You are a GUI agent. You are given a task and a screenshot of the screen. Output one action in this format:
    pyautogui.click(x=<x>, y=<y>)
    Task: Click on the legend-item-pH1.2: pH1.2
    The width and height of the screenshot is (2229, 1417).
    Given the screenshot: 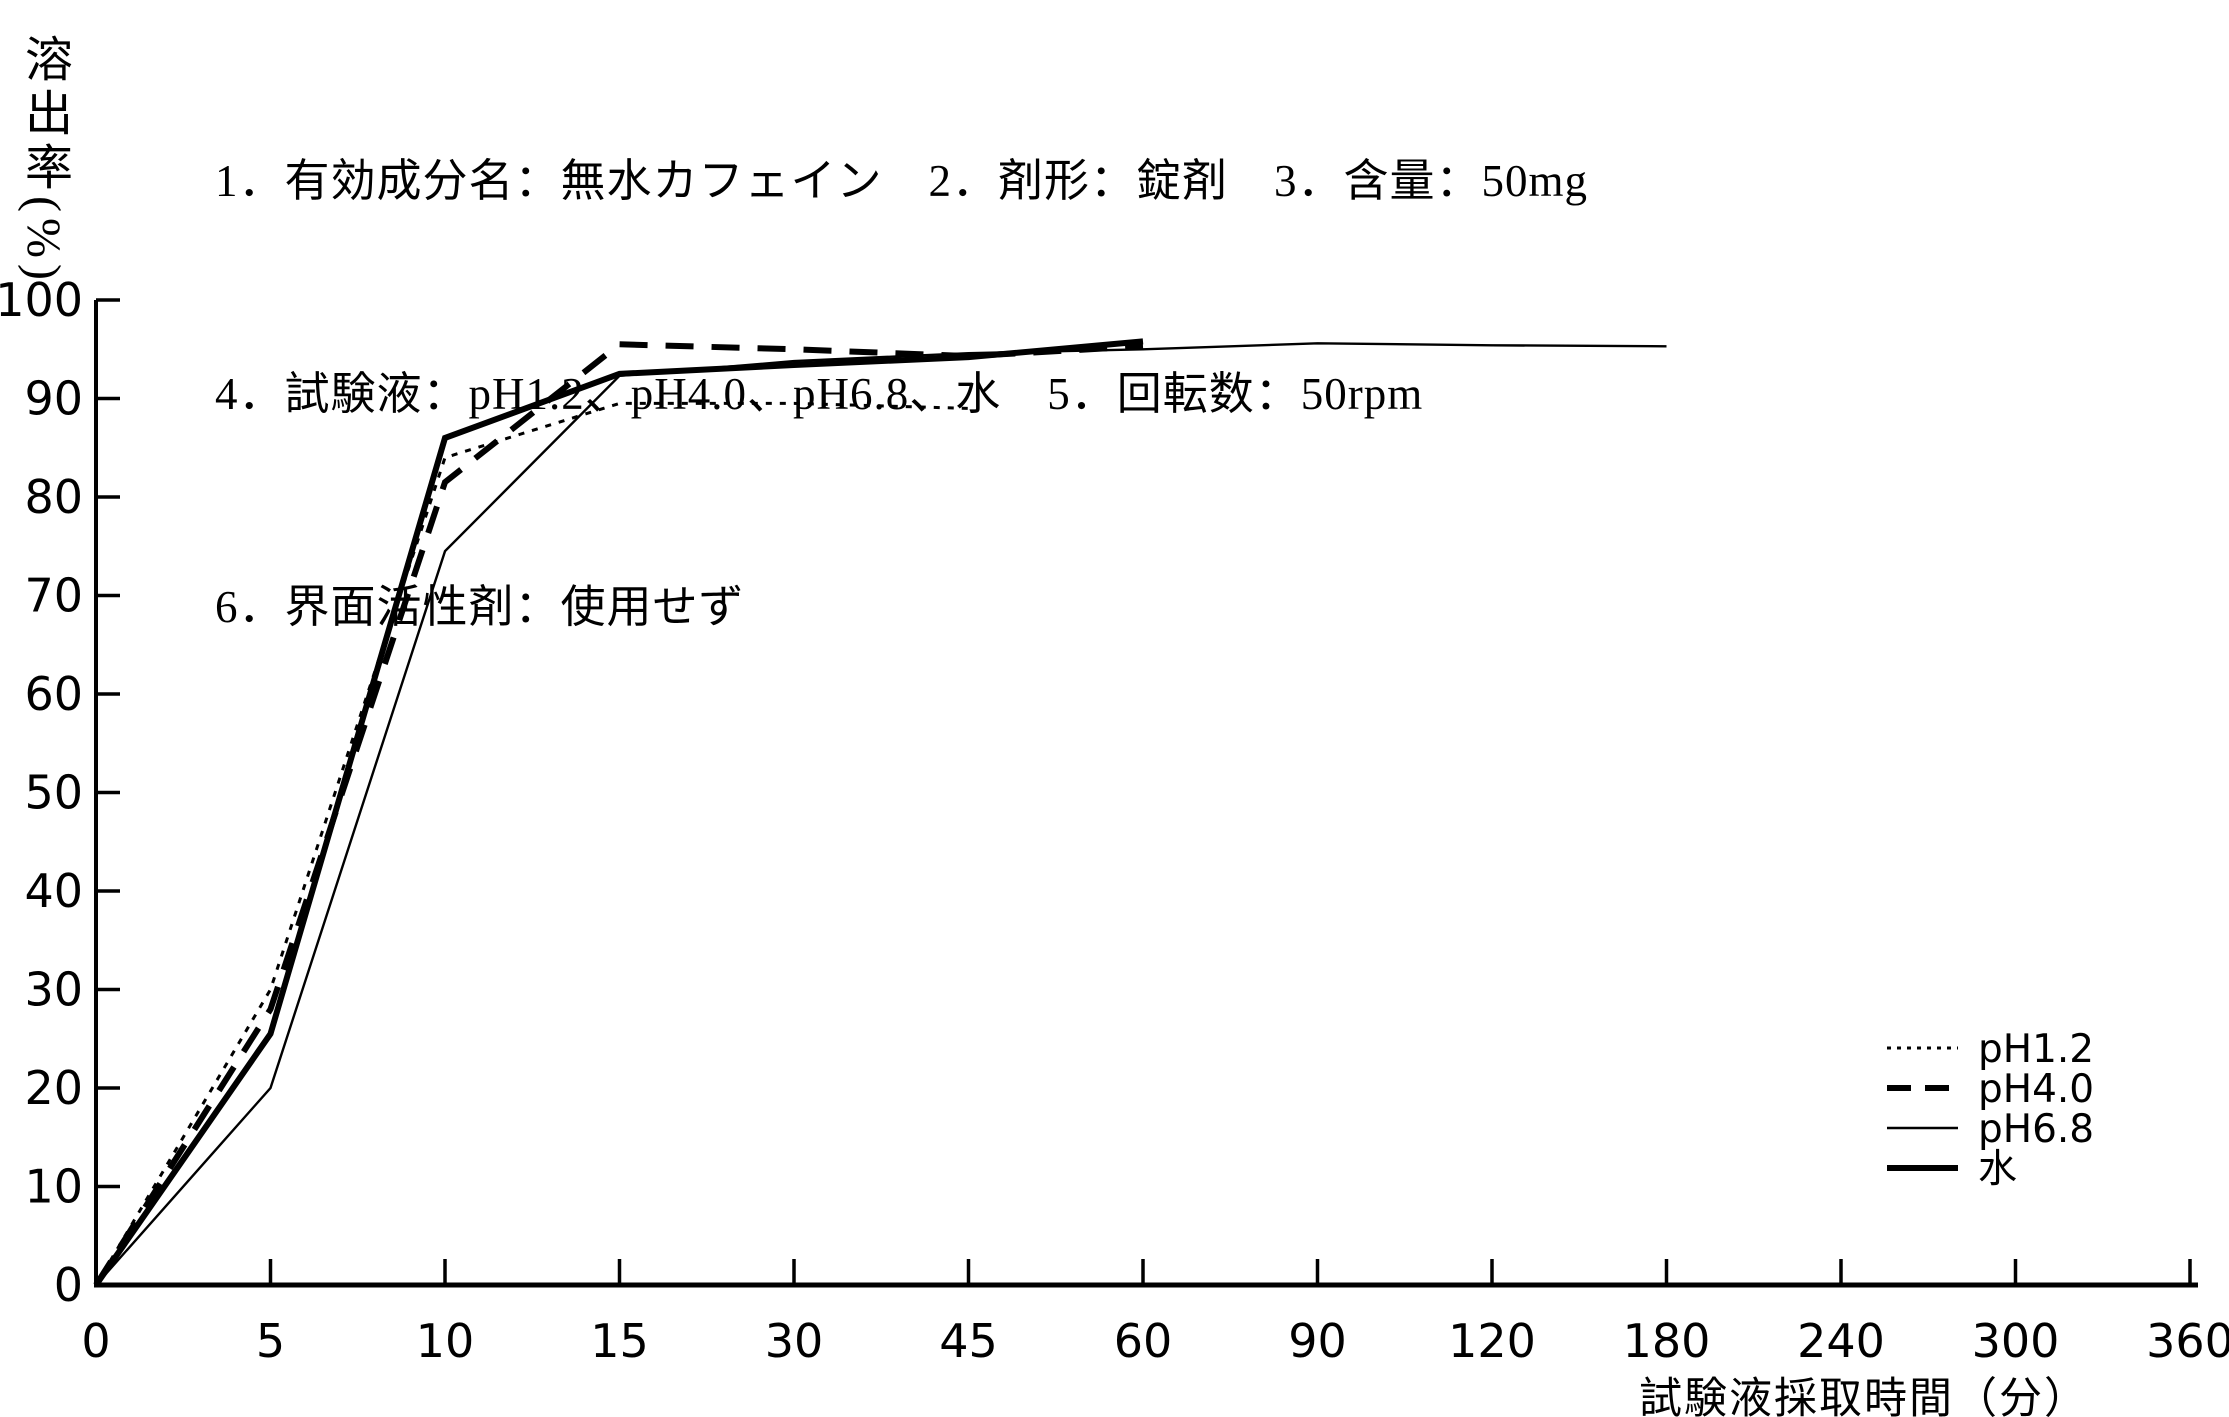 What is the action you would take?
    pyautogui.click(x=1990, y=1049)
    